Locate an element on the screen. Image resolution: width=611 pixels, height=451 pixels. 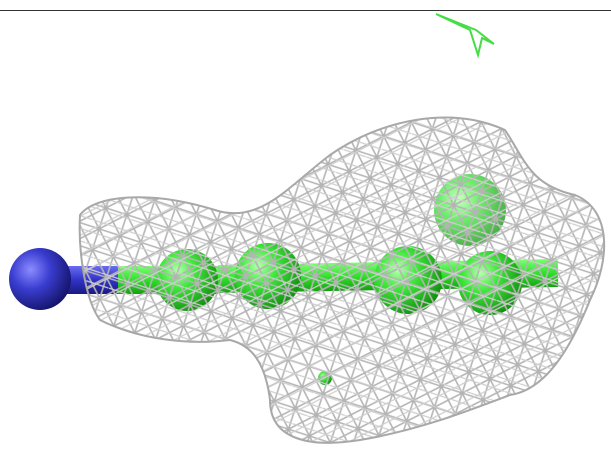
density-fragment is located at coordinates (465, 36).